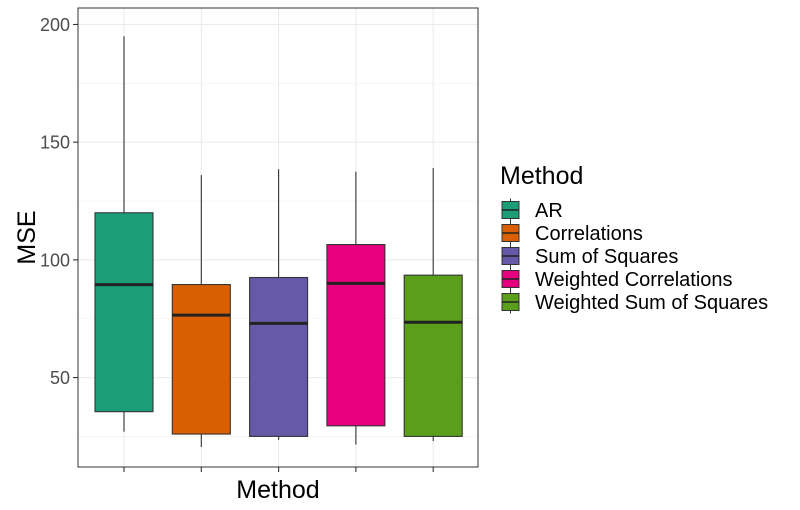  What do you see at coordinates (278, 469) in the screenshot?
I see `x-axis` at bounding box center [278, 469].